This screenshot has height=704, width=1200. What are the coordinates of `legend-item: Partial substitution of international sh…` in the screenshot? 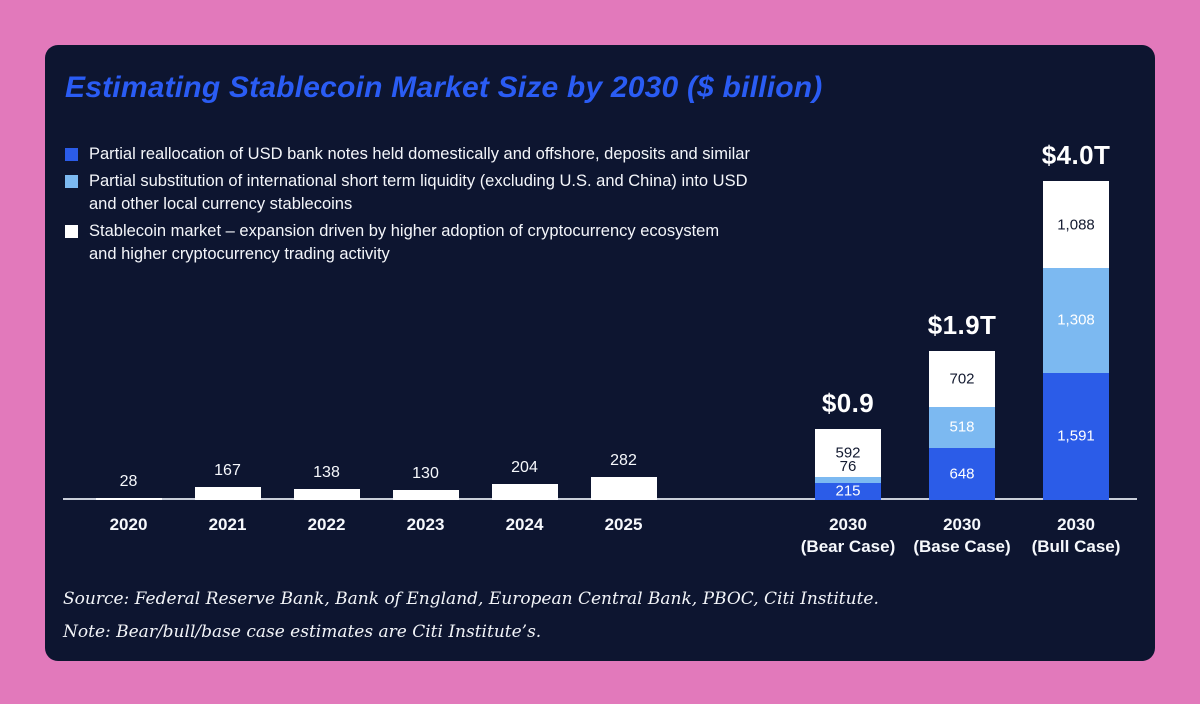 It's located at (601, 193).